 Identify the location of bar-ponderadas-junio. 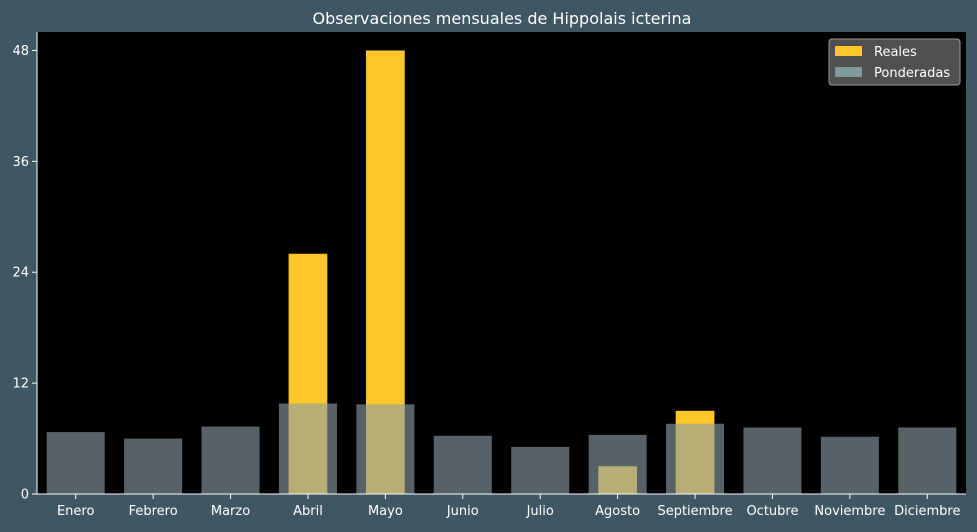
(462, 464).